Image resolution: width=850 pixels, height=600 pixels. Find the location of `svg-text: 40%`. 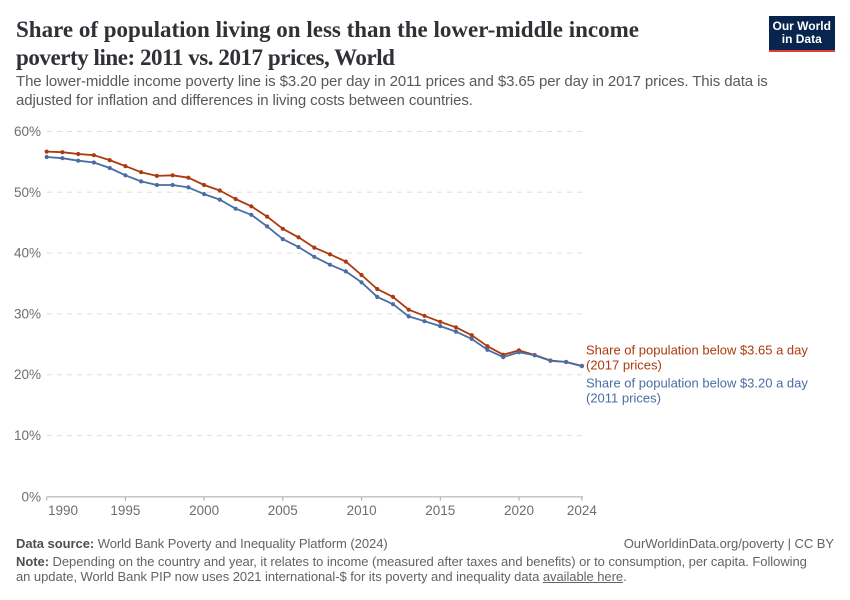

svg-text: 40% is located at coordinates (27, 253).